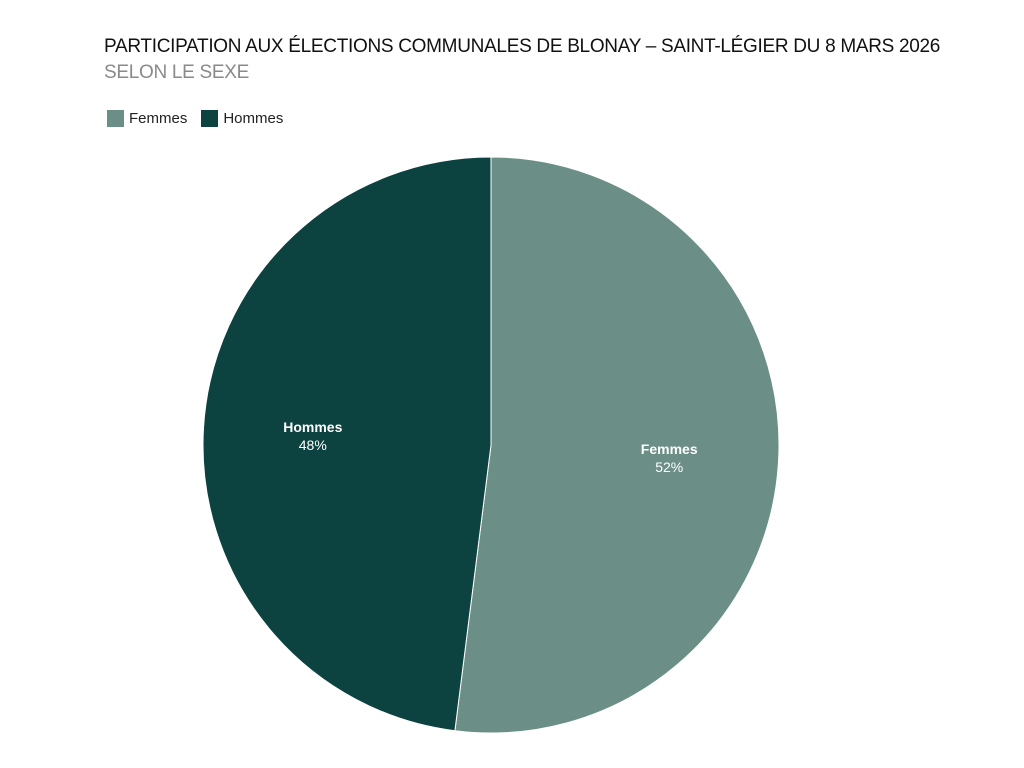  Describe the element at coordinates (158, 118) in the screenshot. I see `legend-label-femmes: Femmes` at that location.